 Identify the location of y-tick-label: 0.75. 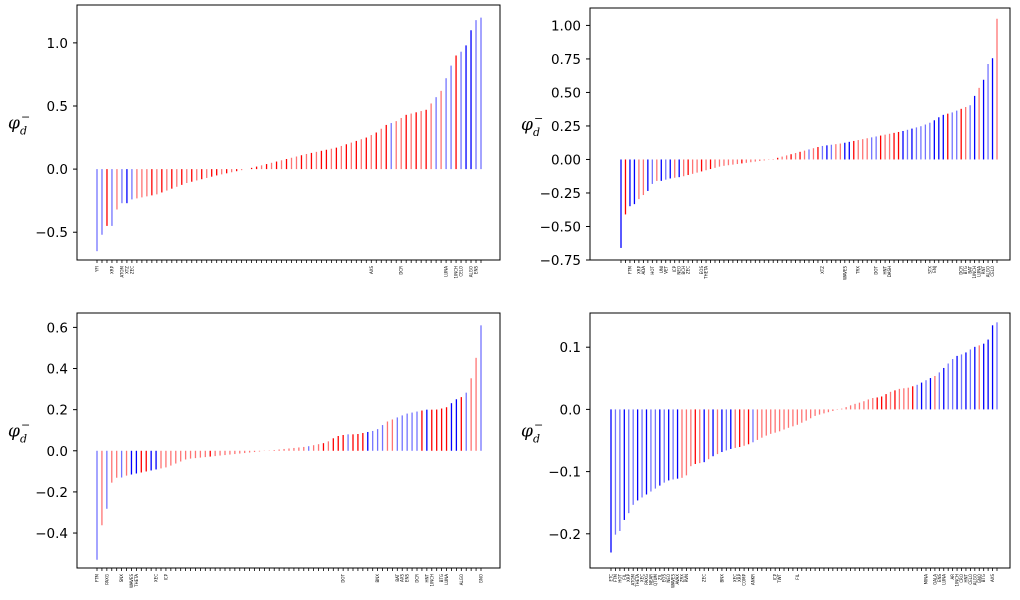
(566, 60).